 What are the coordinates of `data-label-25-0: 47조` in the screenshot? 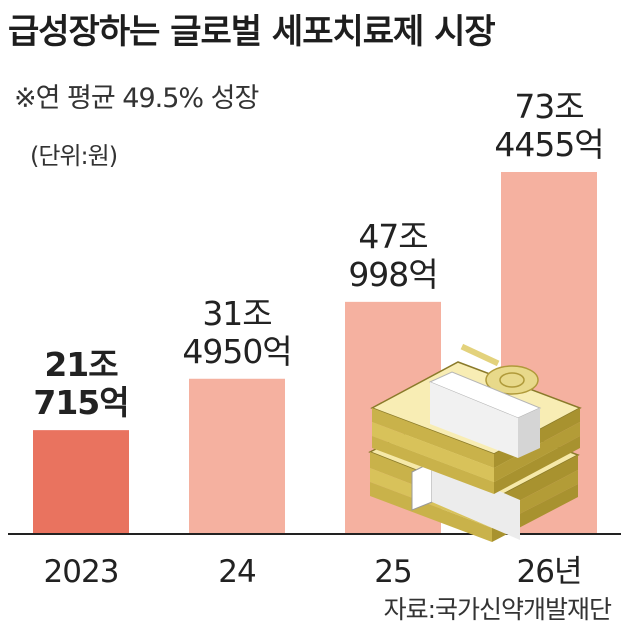 It's located at (392, 236).